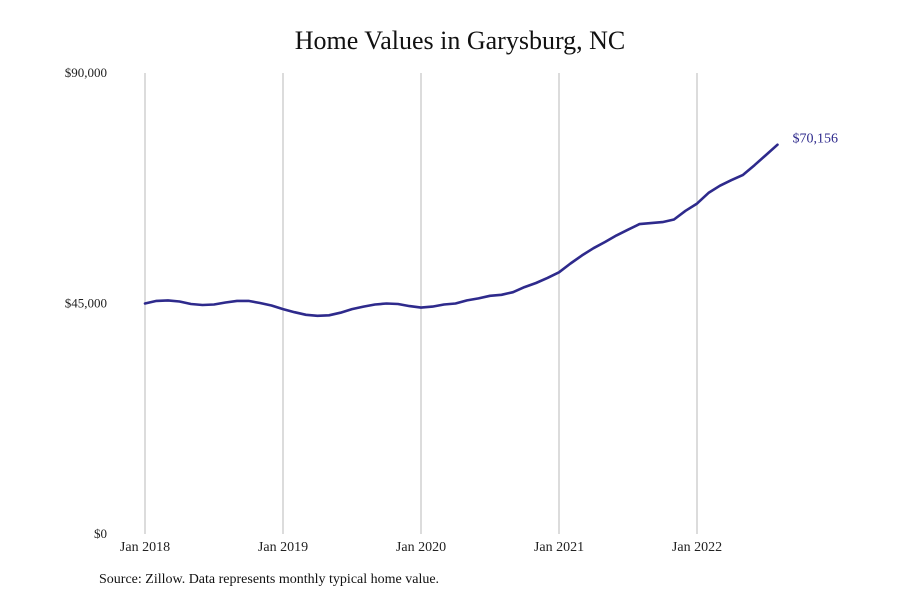 The image size is (900, 600). I want to click on end-value-label: $70,156, so click(816, 139).